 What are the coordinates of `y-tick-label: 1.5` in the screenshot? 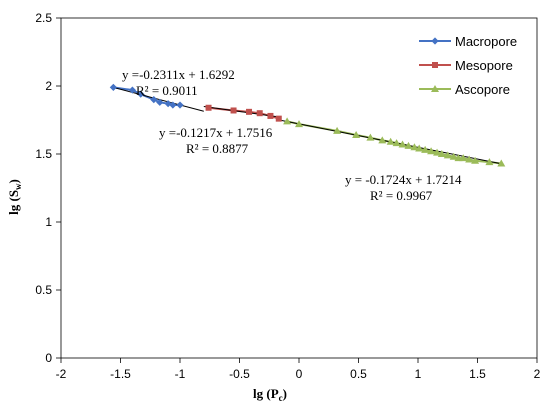 It's located at (43, 154).